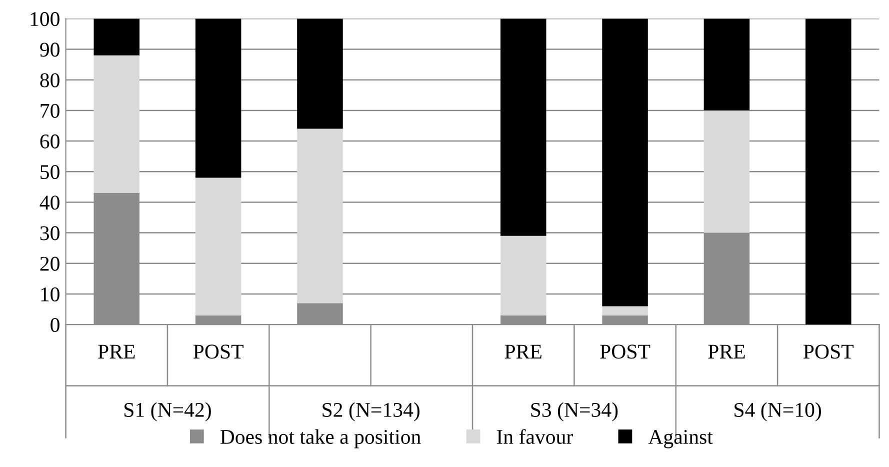 The width and height of the screenshot is (889, 467). What do you see at coordinates (50, 80) in the screenshot?
I see `y-tick-label: 80` at bounding box center [50, 80].